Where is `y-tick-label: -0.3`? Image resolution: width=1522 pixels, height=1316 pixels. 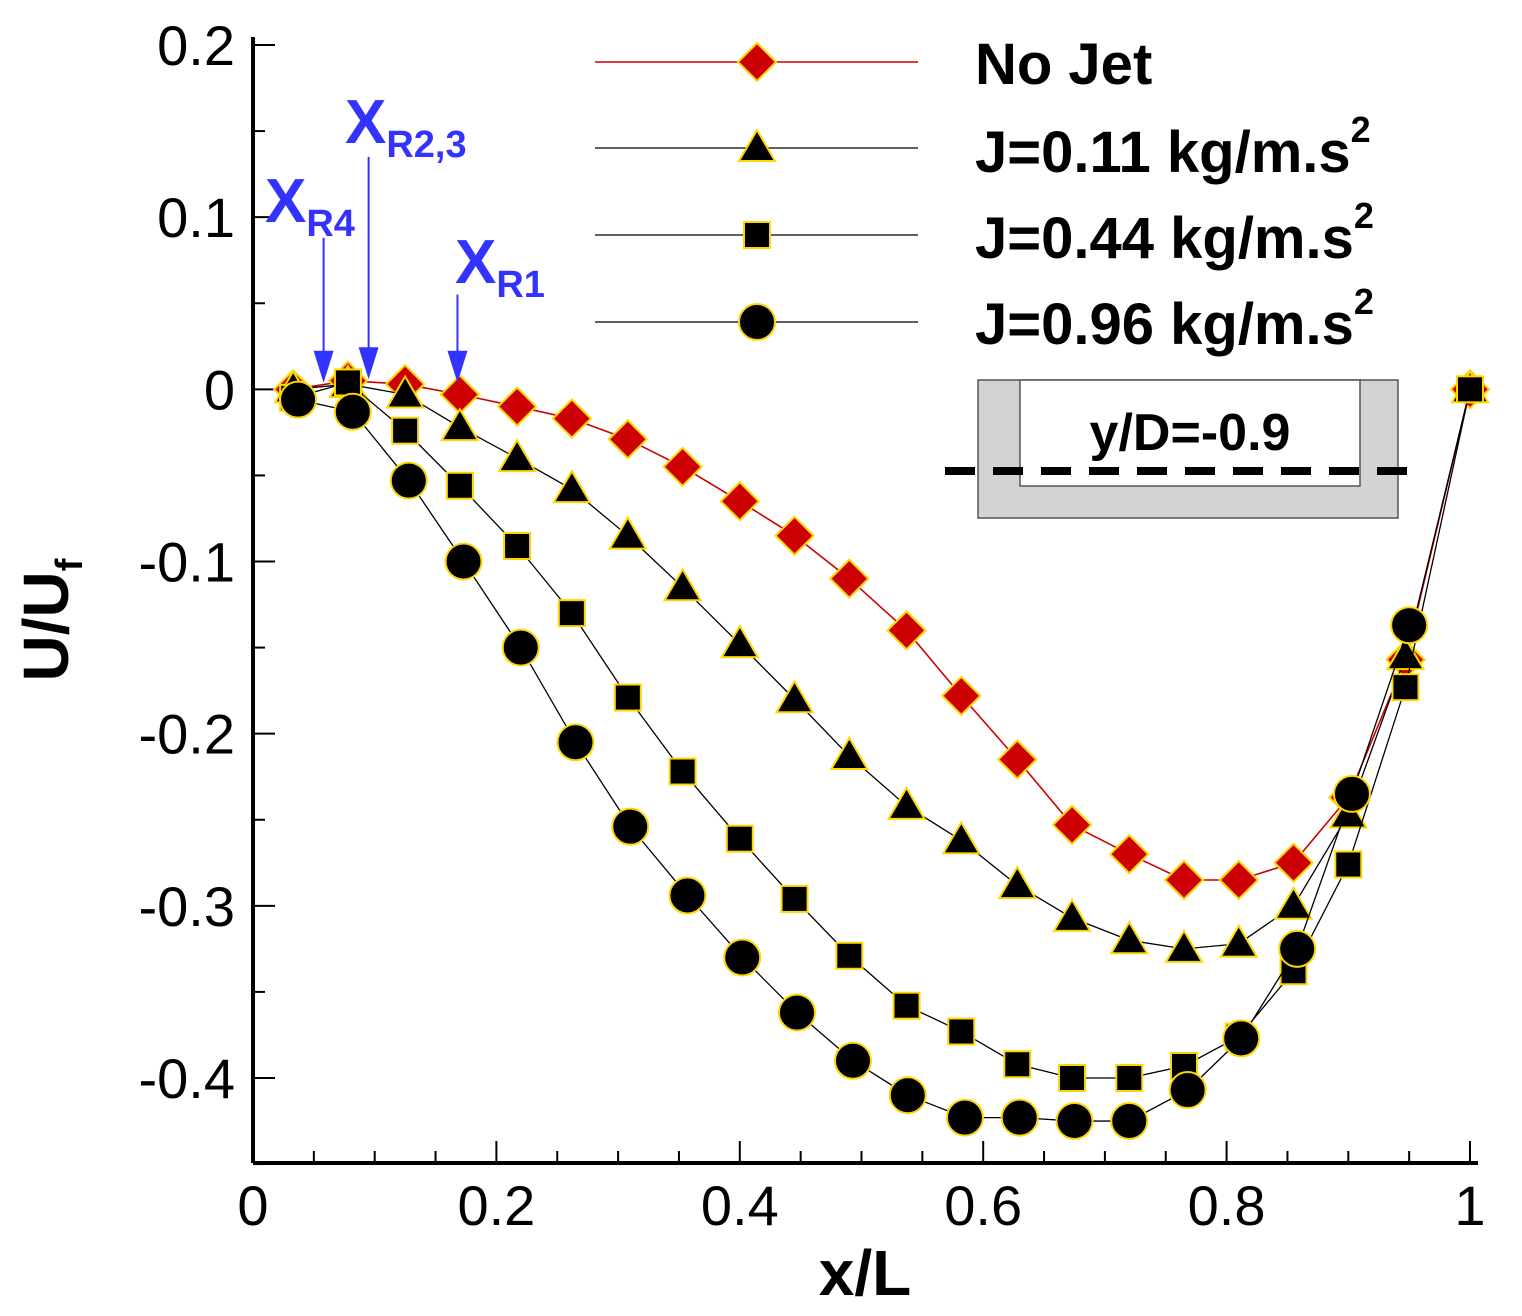 y-tick-label: -0.3 is located at coordinates (187, 906).